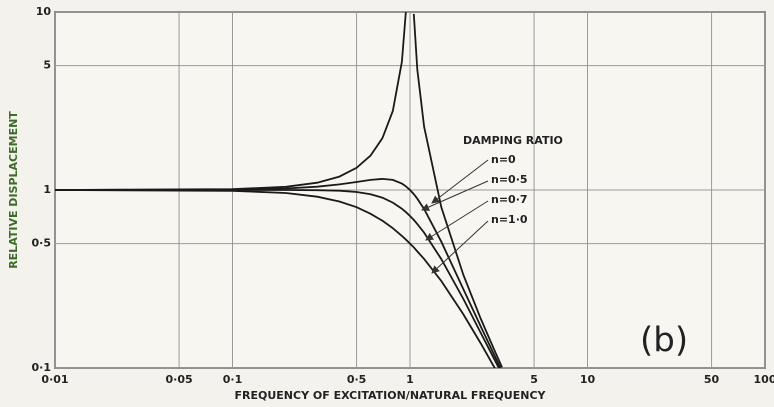 The width and height of the screenshot is (774, 407). I want to click on legend-label: n=0, so click(503, 159).